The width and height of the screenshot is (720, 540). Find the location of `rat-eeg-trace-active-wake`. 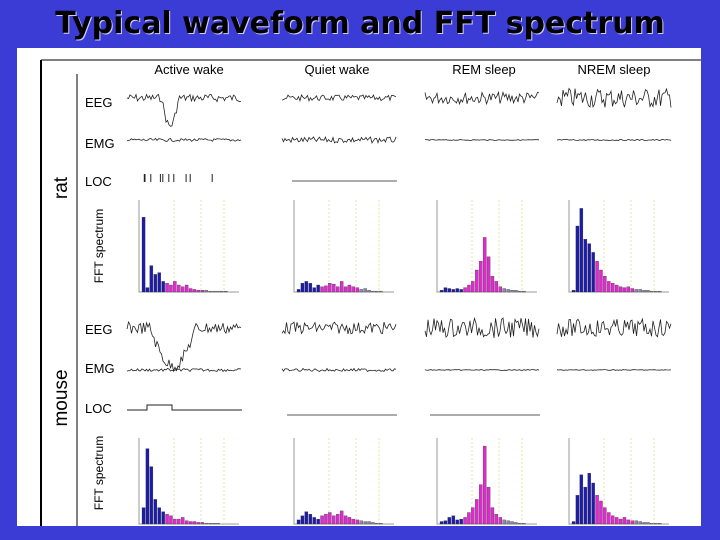

rat-eeg-trace-active-wake is located at coordinates (184, 110).